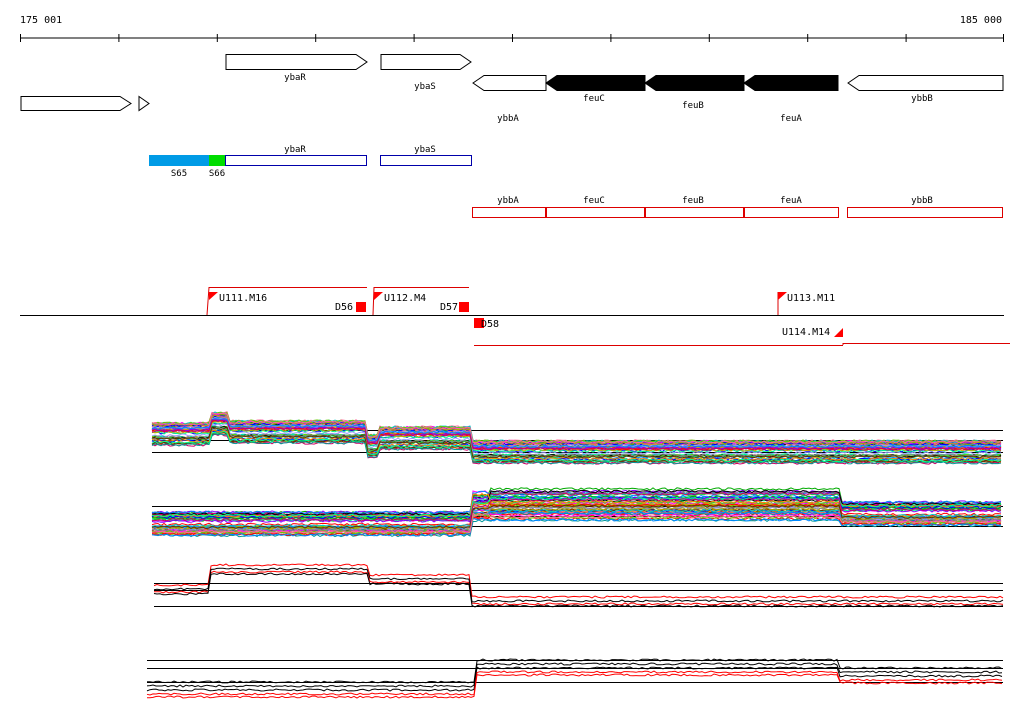 The width and height of the screenshot is (1024, 714). I want to click on feature-label-feuB: feuB, so click(693, 201).